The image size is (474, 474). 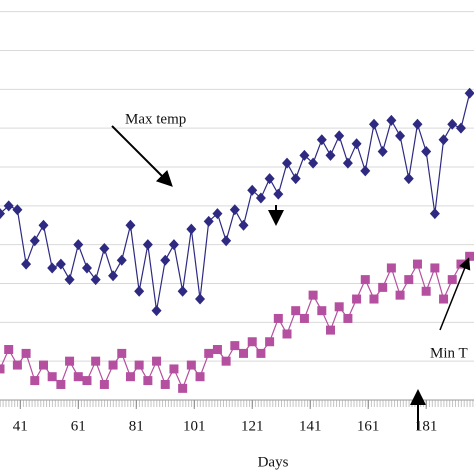 I want to click on annotation: Max temp, so click(x=155, y=119).